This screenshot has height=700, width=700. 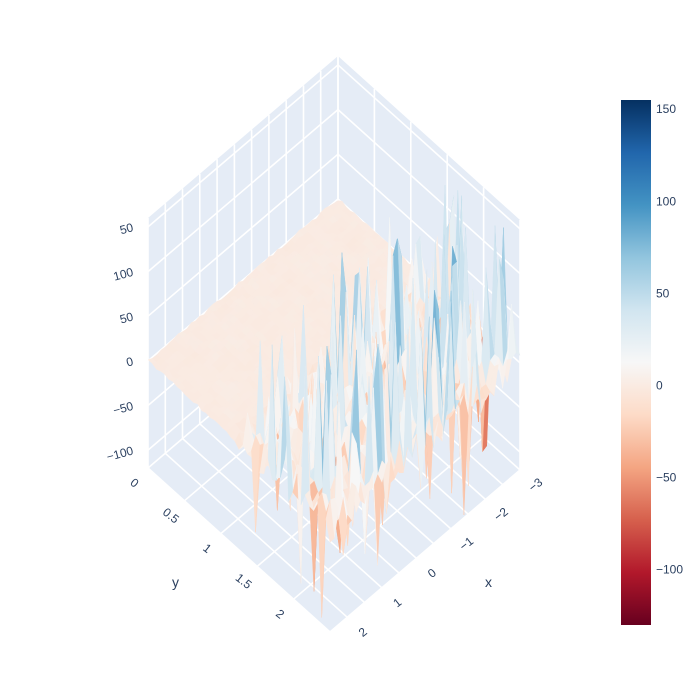 I want to click on colorbar: 150 100 50 0 −50 −100, so click(x=652, y=362).